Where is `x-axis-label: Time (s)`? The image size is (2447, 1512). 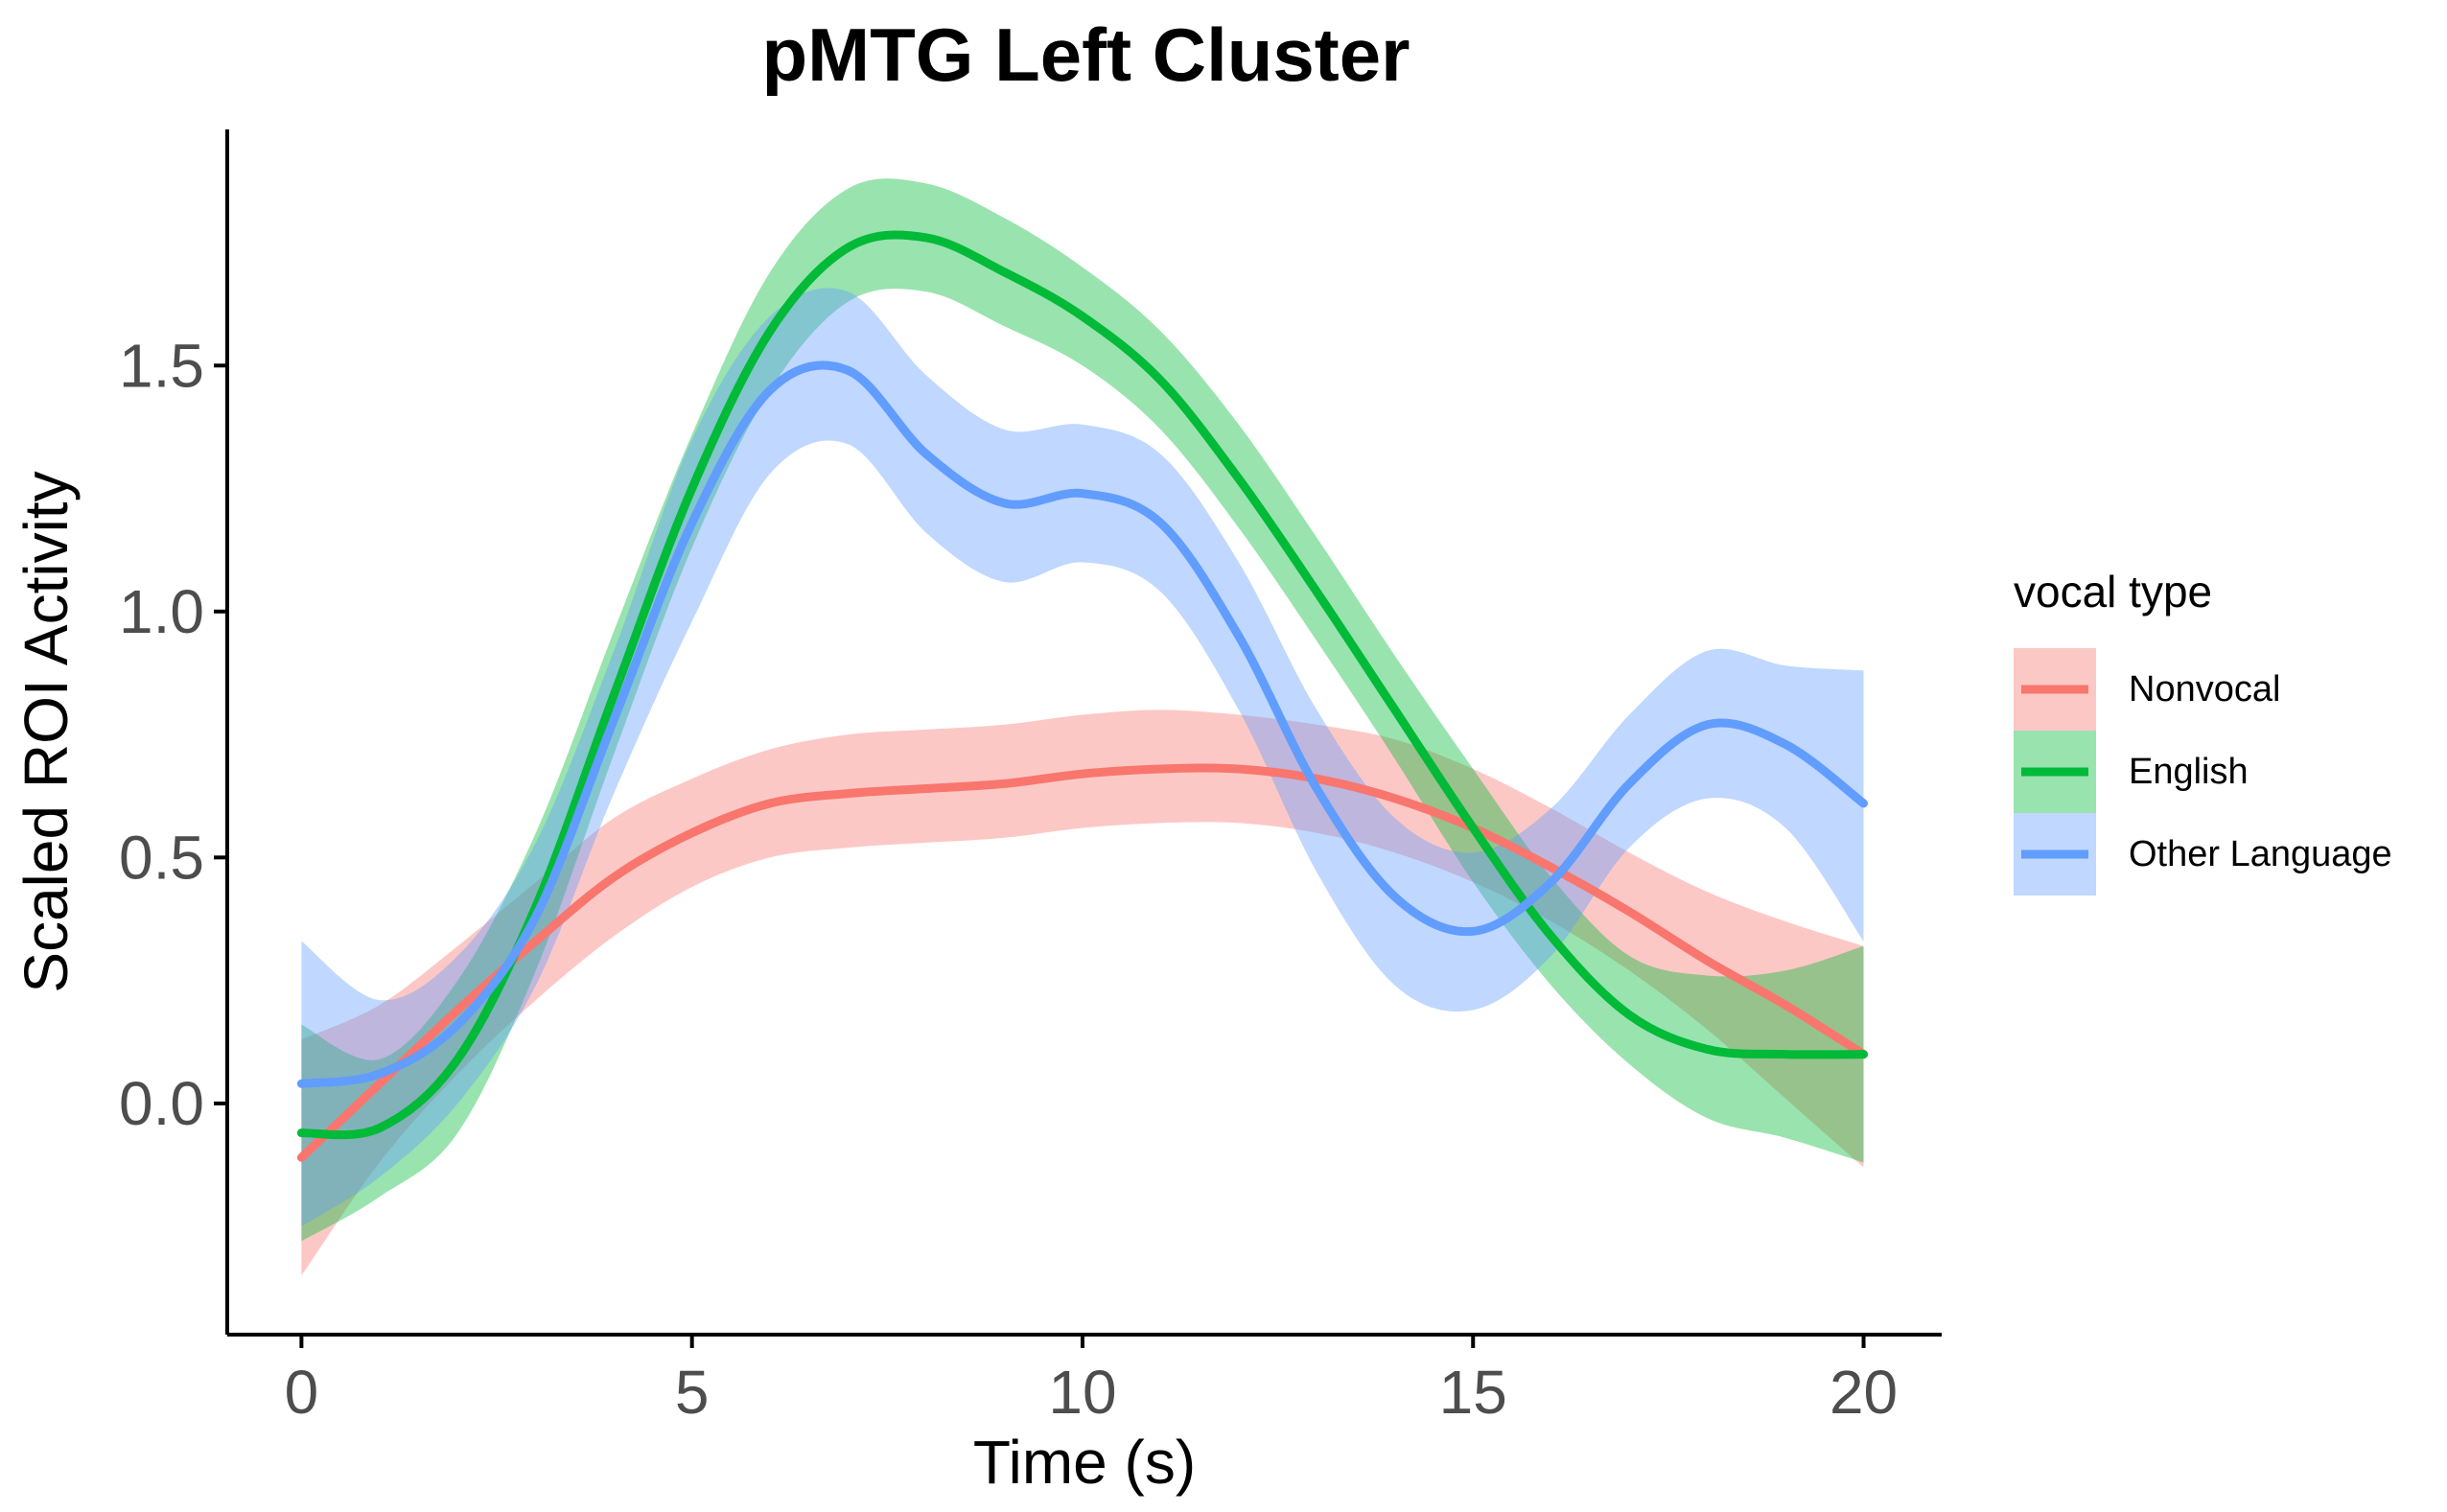 x-axis-label: Time (s) is located at coordinates (1085, 1462).